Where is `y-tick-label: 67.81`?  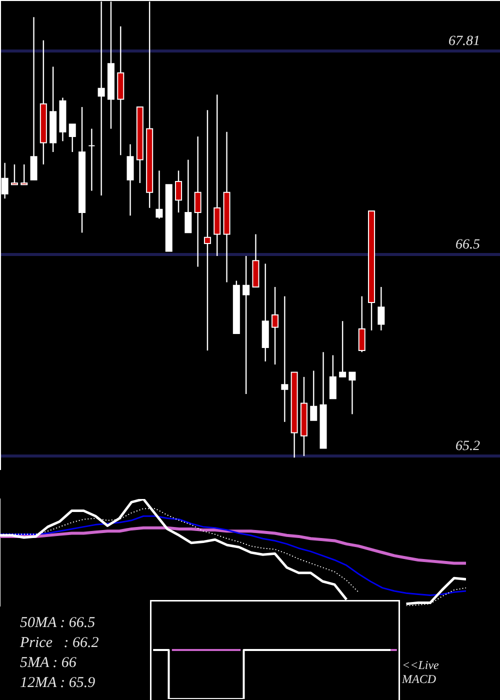 y-tick-label: 67.81 is located at coordinates (464, 42).